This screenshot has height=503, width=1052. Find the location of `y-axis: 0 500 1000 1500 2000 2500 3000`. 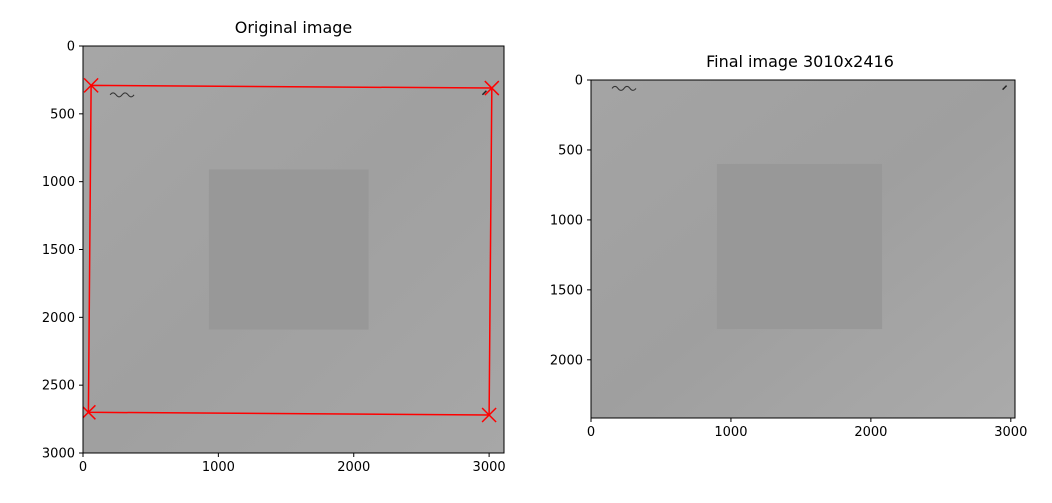

y-axis: 0 500 1000 1500 2000 2500 3000 is located at coordinates (62, 251).